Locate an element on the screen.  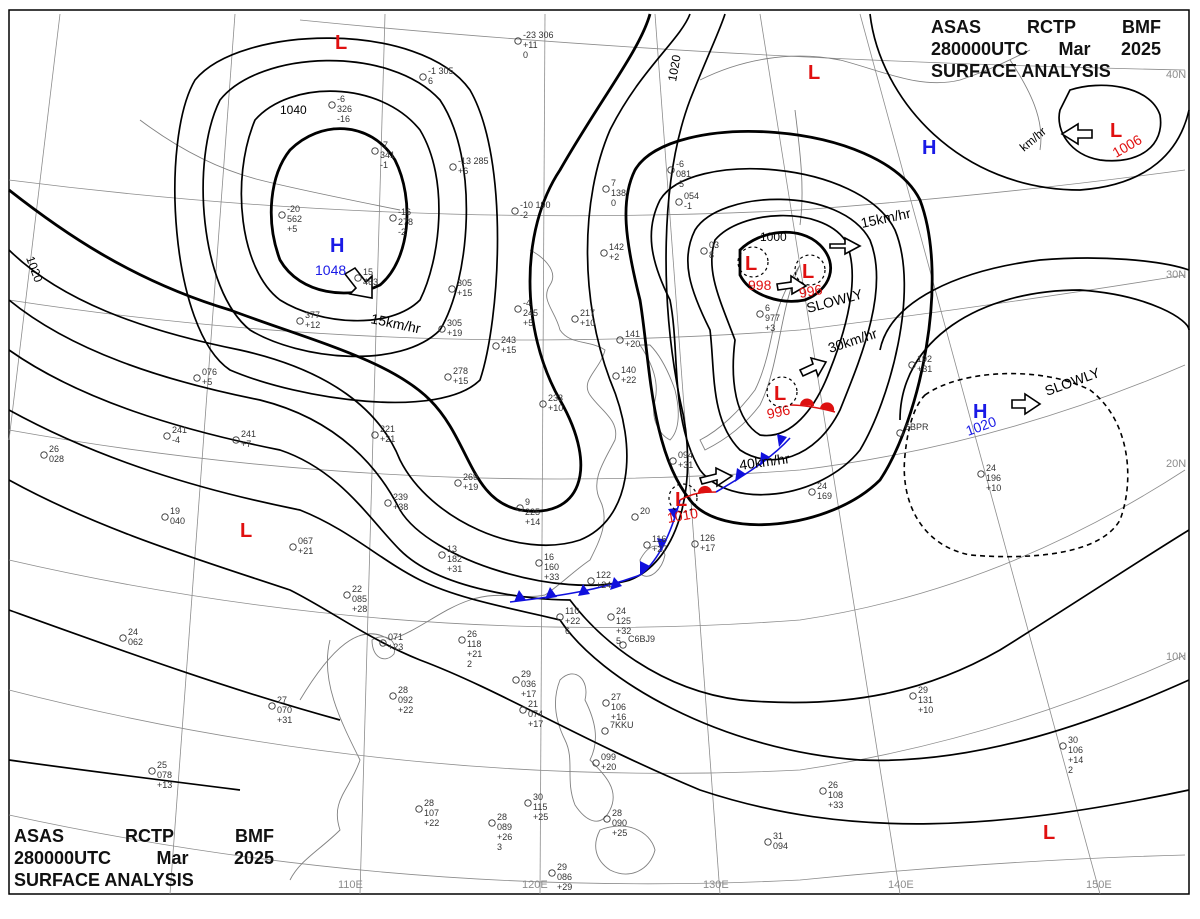
station-plot: 141+20 is located at coordinates (628, 339).